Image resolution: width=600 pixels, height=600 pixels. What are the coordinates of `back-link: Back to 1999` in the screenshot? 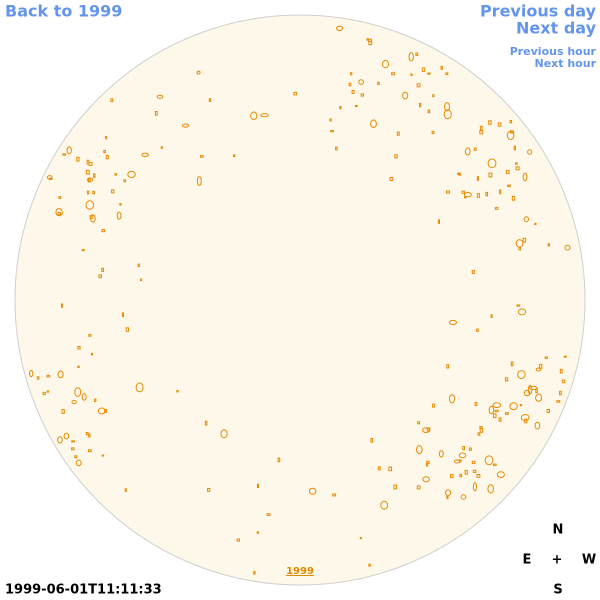 It's located at (63, 11).